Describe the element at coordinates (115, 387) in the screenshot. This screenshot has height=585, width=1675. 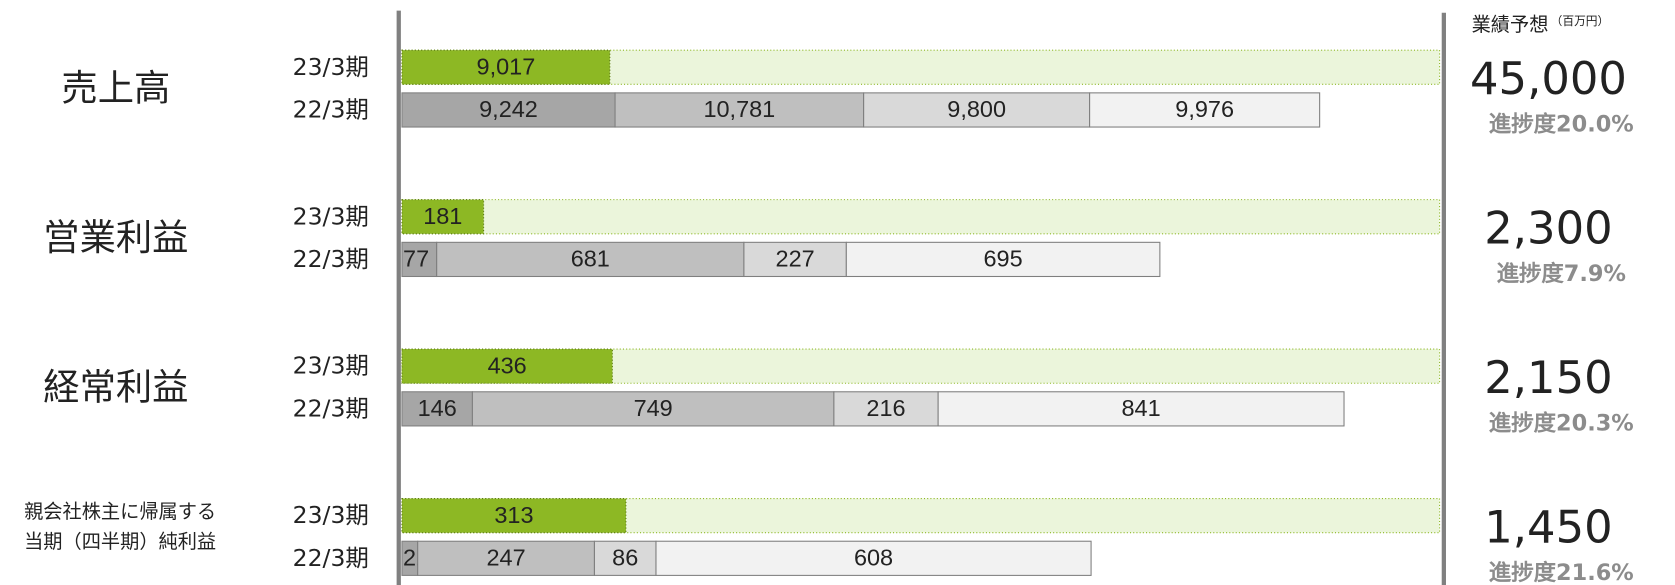
I see `group-label: 経常利益` at that location.